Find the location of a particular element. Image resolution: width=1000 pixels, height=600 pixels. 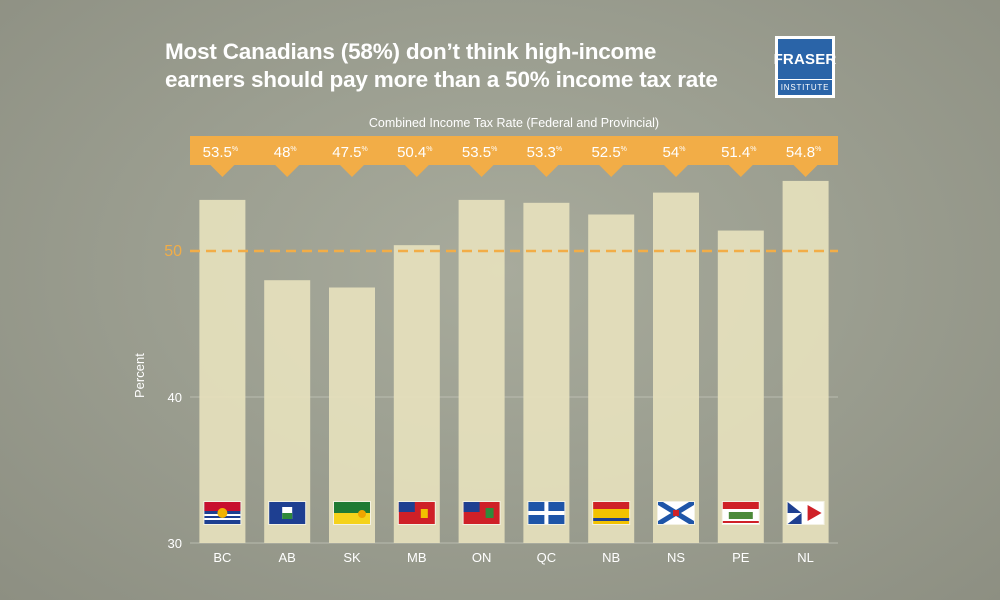

bar-bc is located at coordinates (222, 371).